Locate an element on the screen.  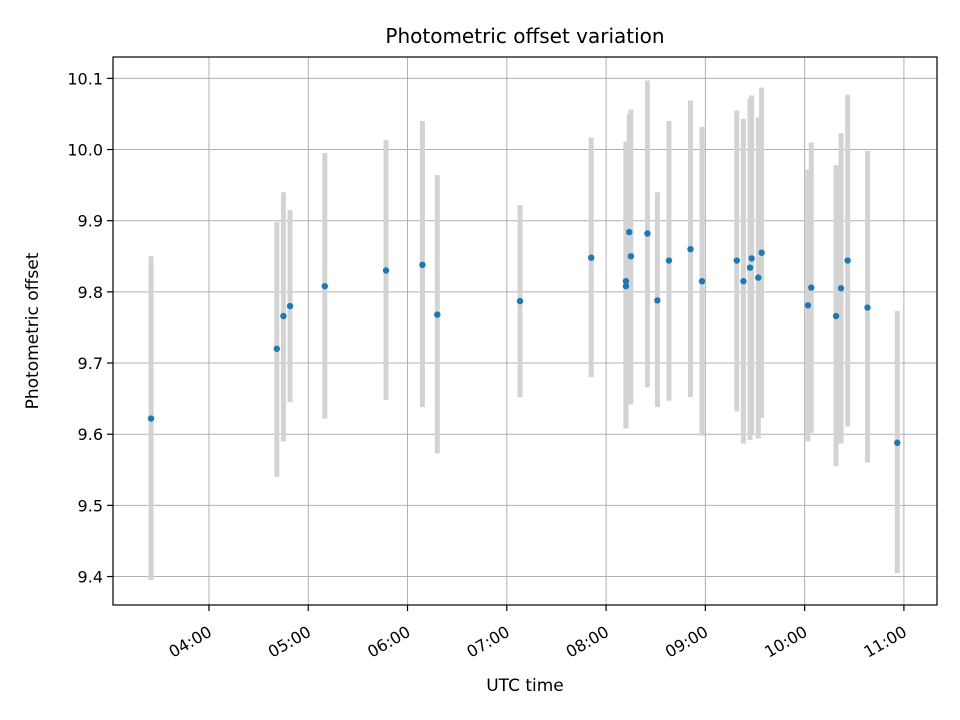
y-tick-label: 9.8 is located at coordinates (90, 292).